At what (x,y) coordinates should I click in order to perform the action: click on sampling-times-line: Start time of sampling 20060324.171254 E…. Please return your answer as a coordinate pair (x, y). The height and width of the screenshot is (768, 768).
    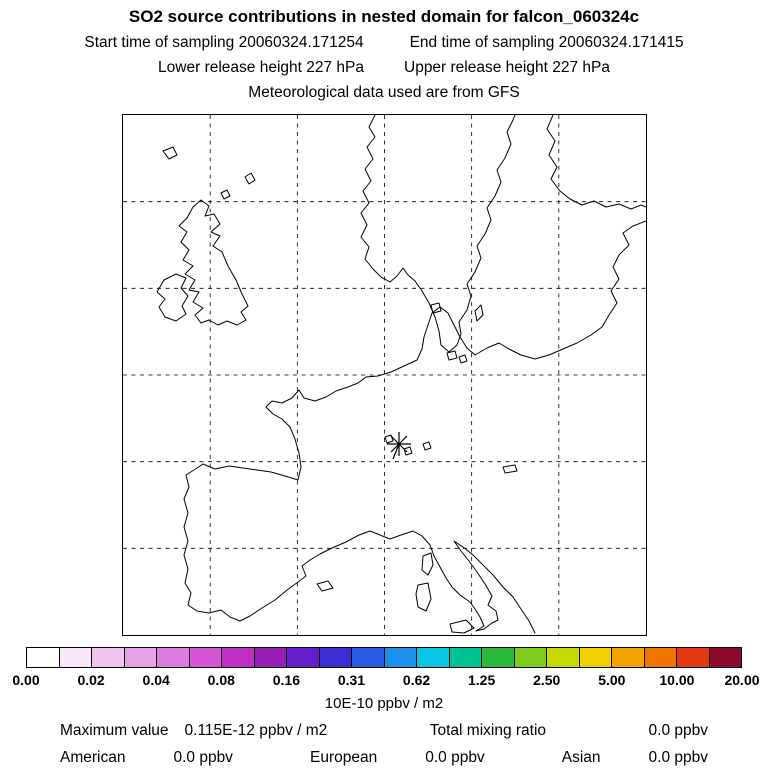
    Looking at the image, I should click on (384, 43).